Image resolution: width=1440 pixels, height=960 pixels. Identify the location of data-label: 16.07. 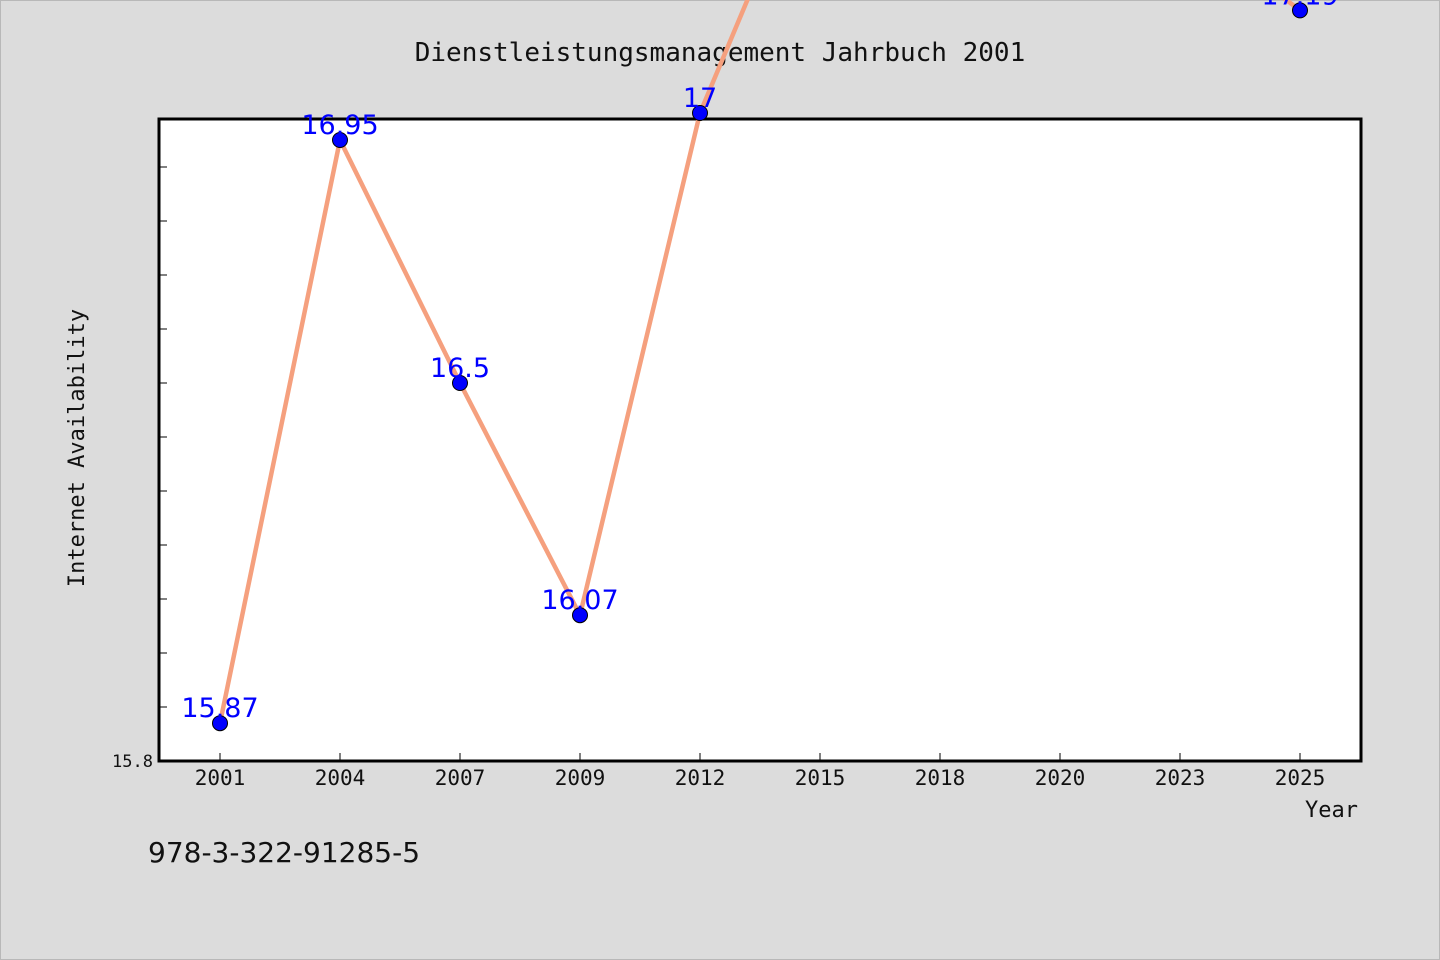
(579, 600).